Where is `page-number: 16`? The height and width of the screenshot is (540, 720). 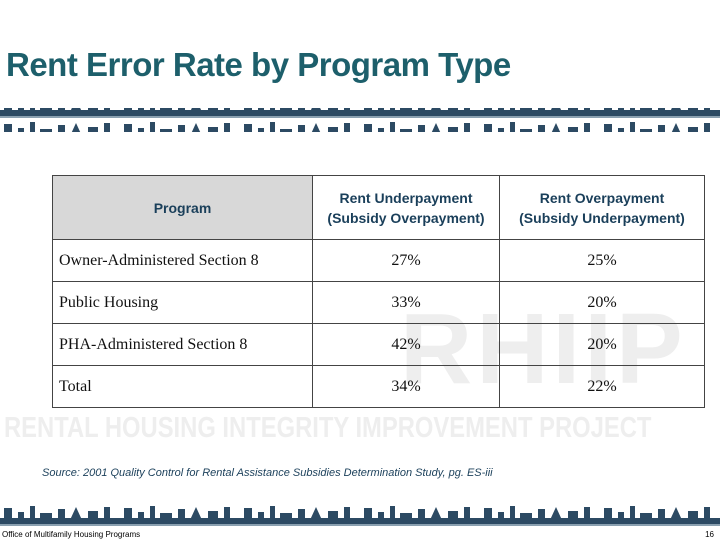 page-number: 16 is located at coordinates (709, 534).